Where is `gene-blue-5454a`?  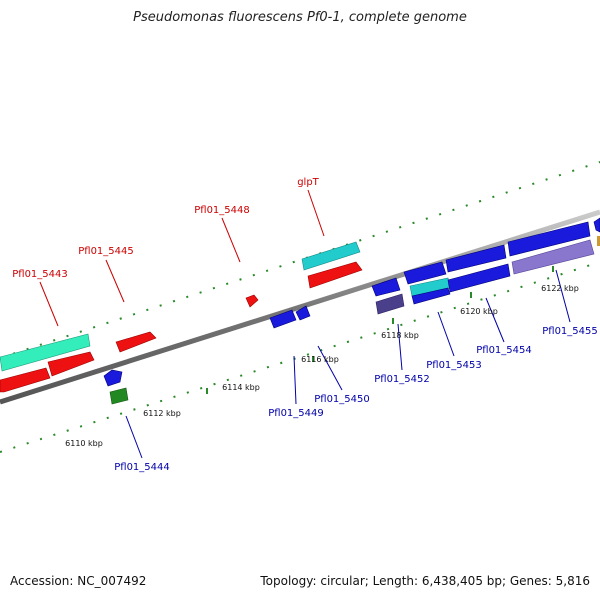
gene-blue-5454a is located at coordinates (476, 258).